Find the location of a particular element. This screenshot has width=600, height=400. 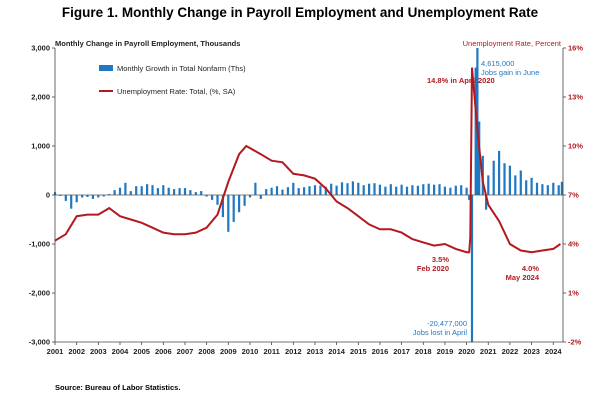

x-tick-label: 2003 is located at coordinates (98, 351).